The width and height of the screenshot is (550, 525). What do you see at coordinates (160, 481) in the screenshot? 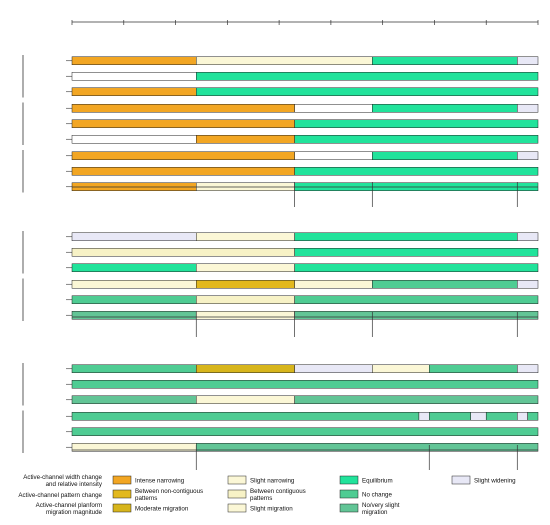
I see `legend-item-label: Intense narrowing` at bounding box center [160, 481].